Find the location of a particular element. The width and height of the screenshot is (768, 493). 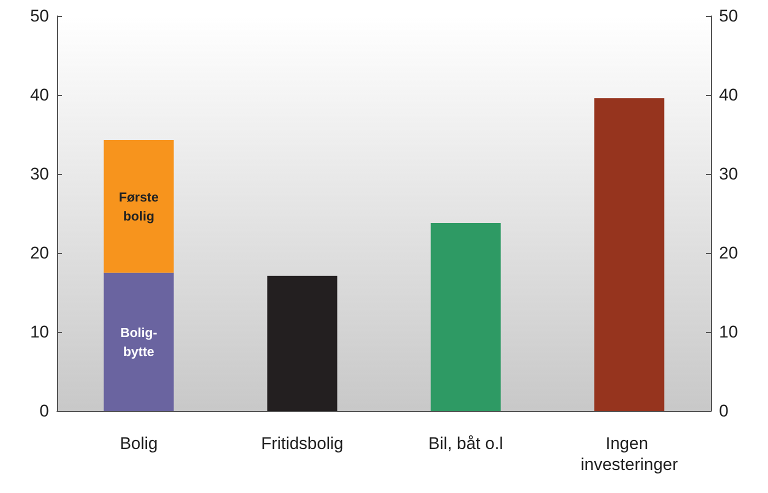

y2-tick-label: 10 is located at coordinates (728, 332).